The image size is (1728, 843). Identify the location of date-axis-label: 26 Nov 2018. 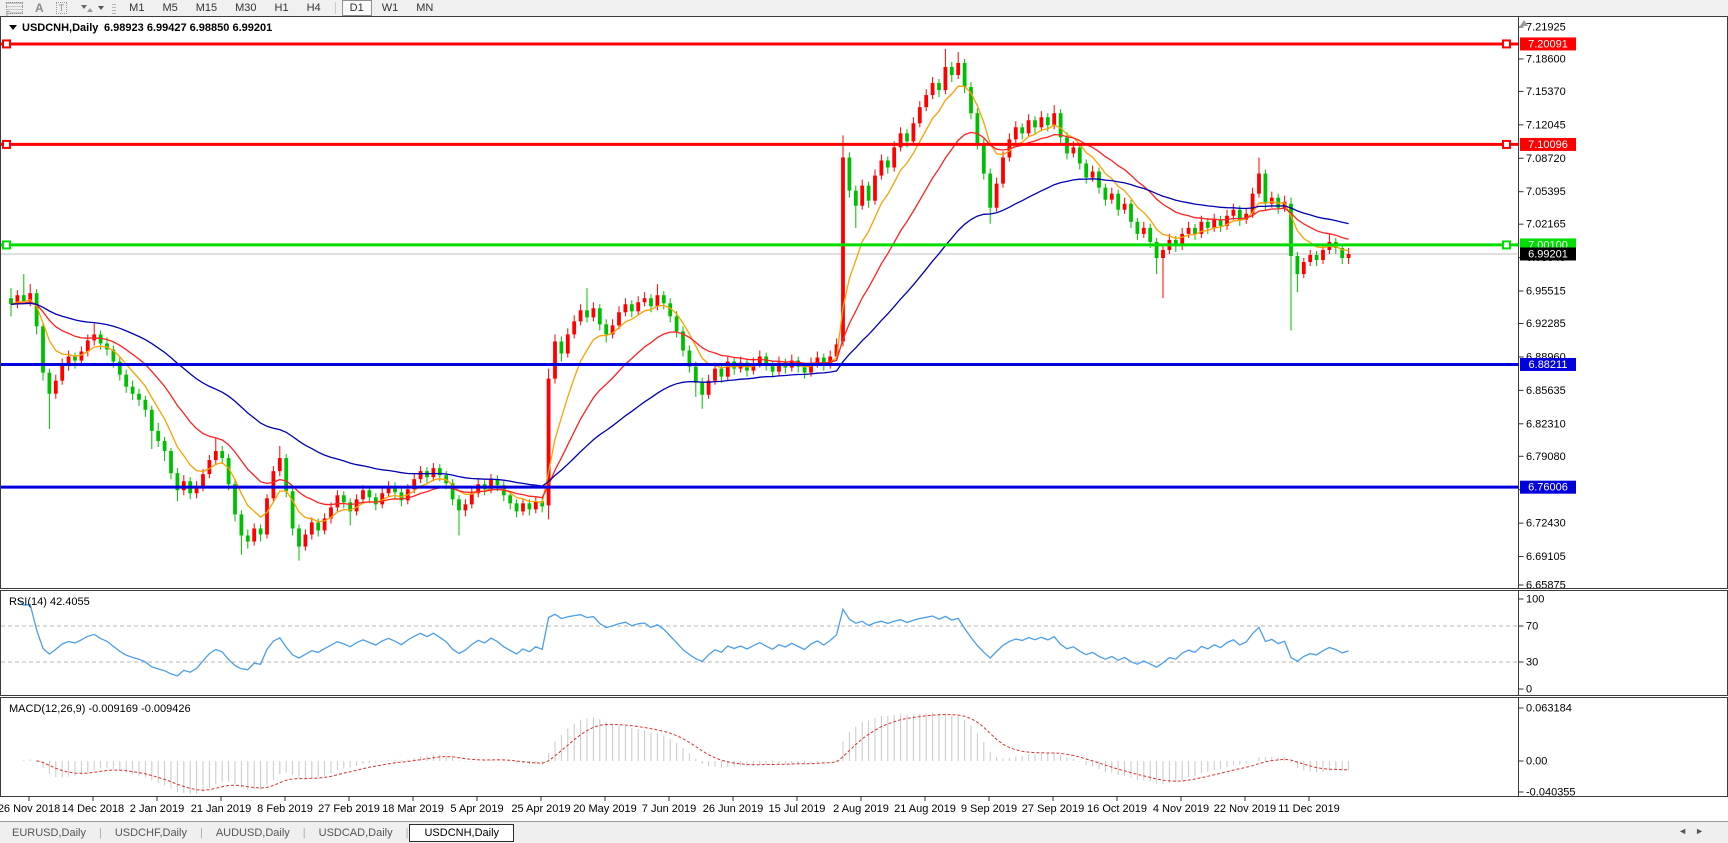
(30, 809).